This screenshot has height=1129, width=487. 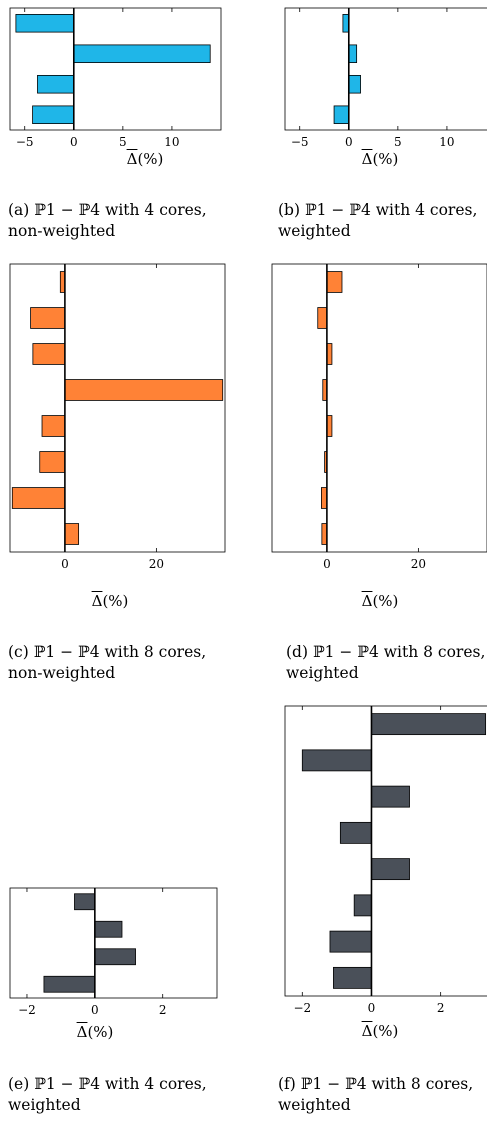 I want to click on x-axis-label-a: Δ(%), so click(x=145, y=159).